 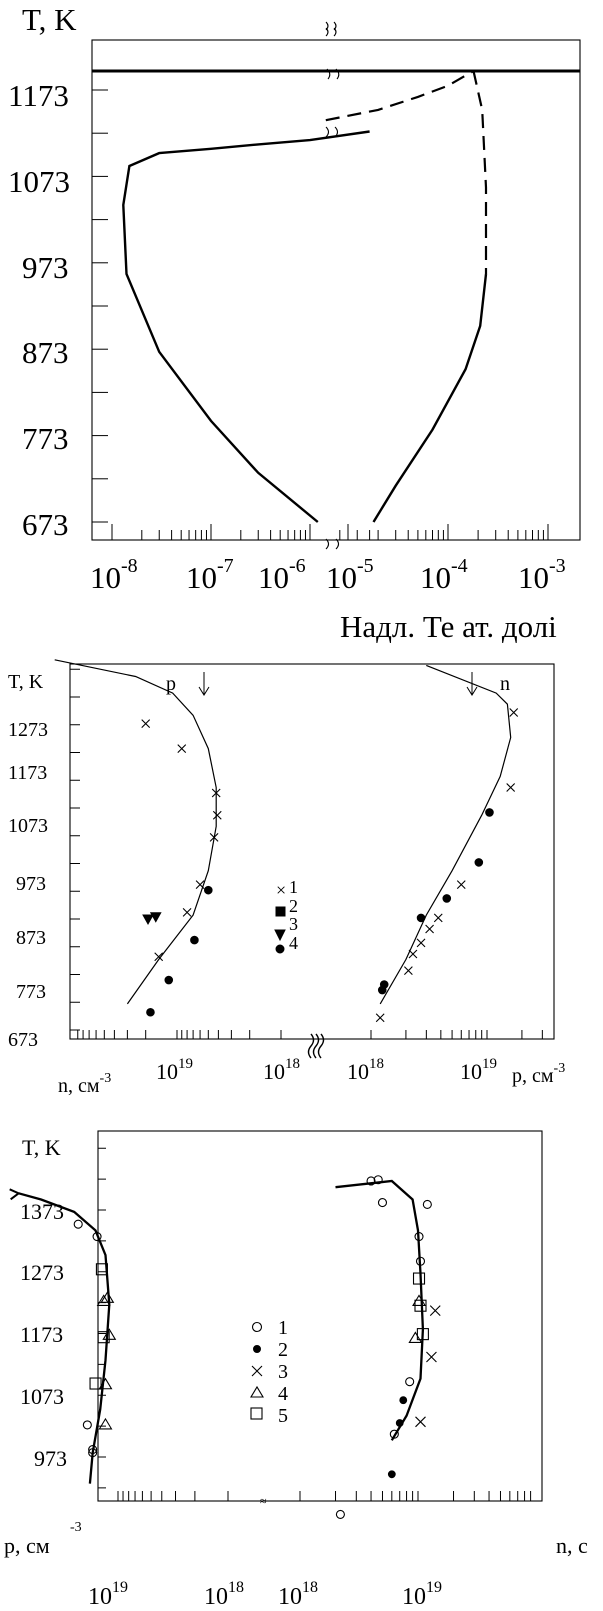 What do you see at coordinates (328, 575) in the screenshot?
I see `chart-1-x-tick-labels: 10⁻⁸ 10⁻⁷ 10⁻⁶ 10⁻⁵ 10⁻⁴ 10⁻³` at bounding box center [328, 575].